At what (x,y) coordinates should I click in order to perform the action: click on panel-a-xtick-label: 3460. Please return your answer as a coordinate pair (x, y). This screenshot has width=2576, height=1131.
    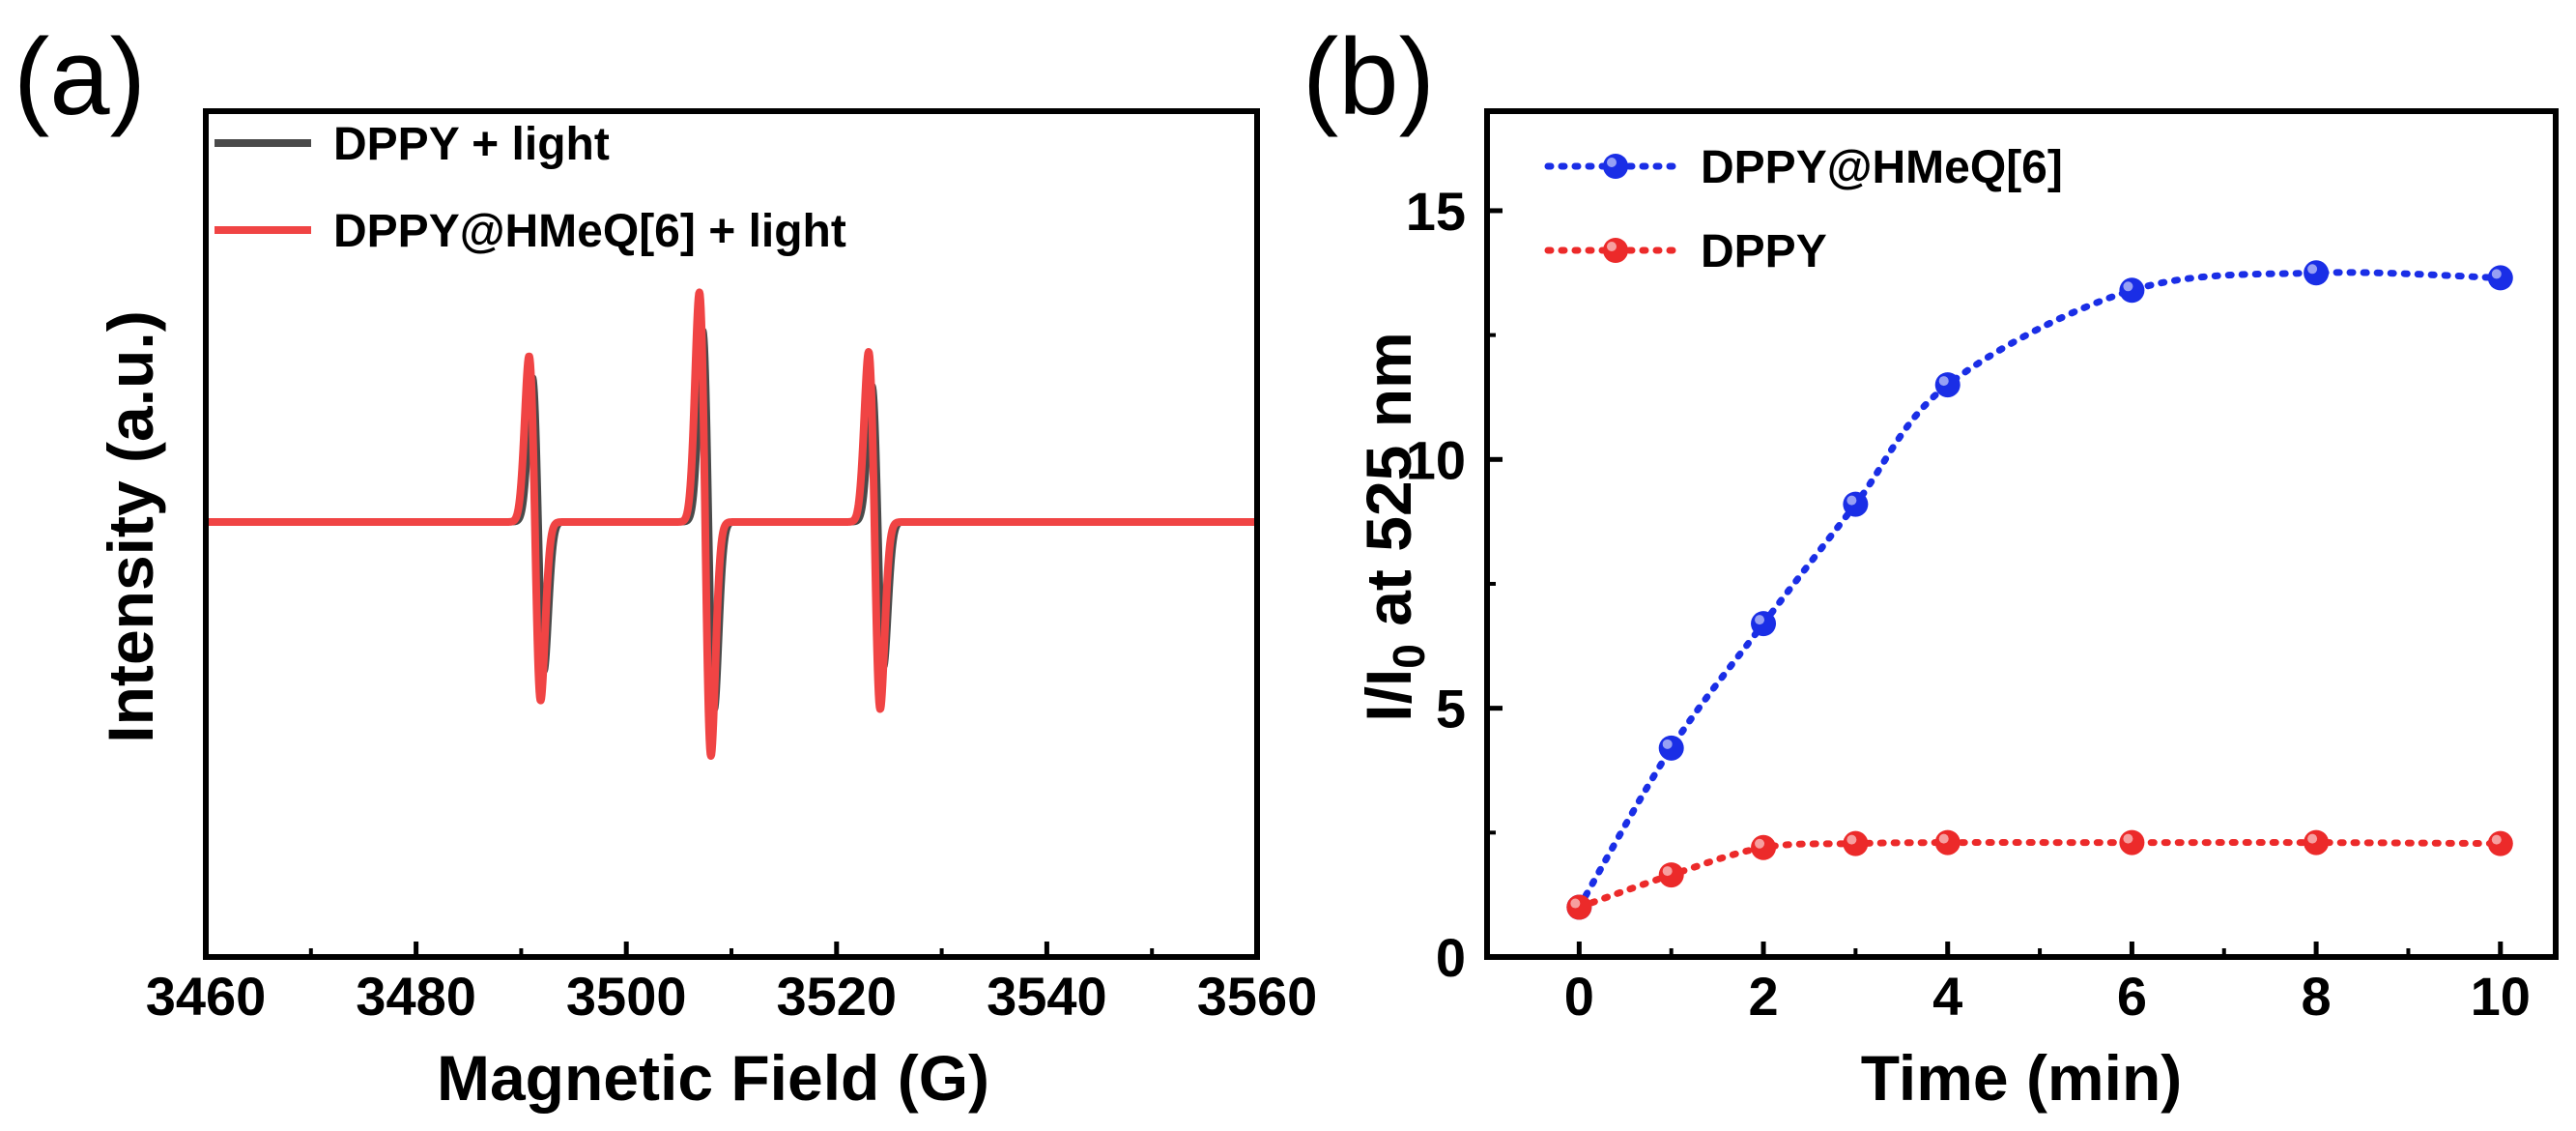
    Looking at the image, I should click on (207, 996).